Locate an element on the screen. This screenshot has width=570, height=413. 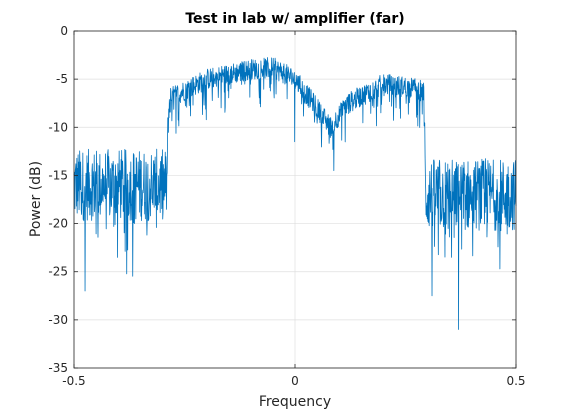
y-tick-label: -25 is located at coordinates (58, 272).